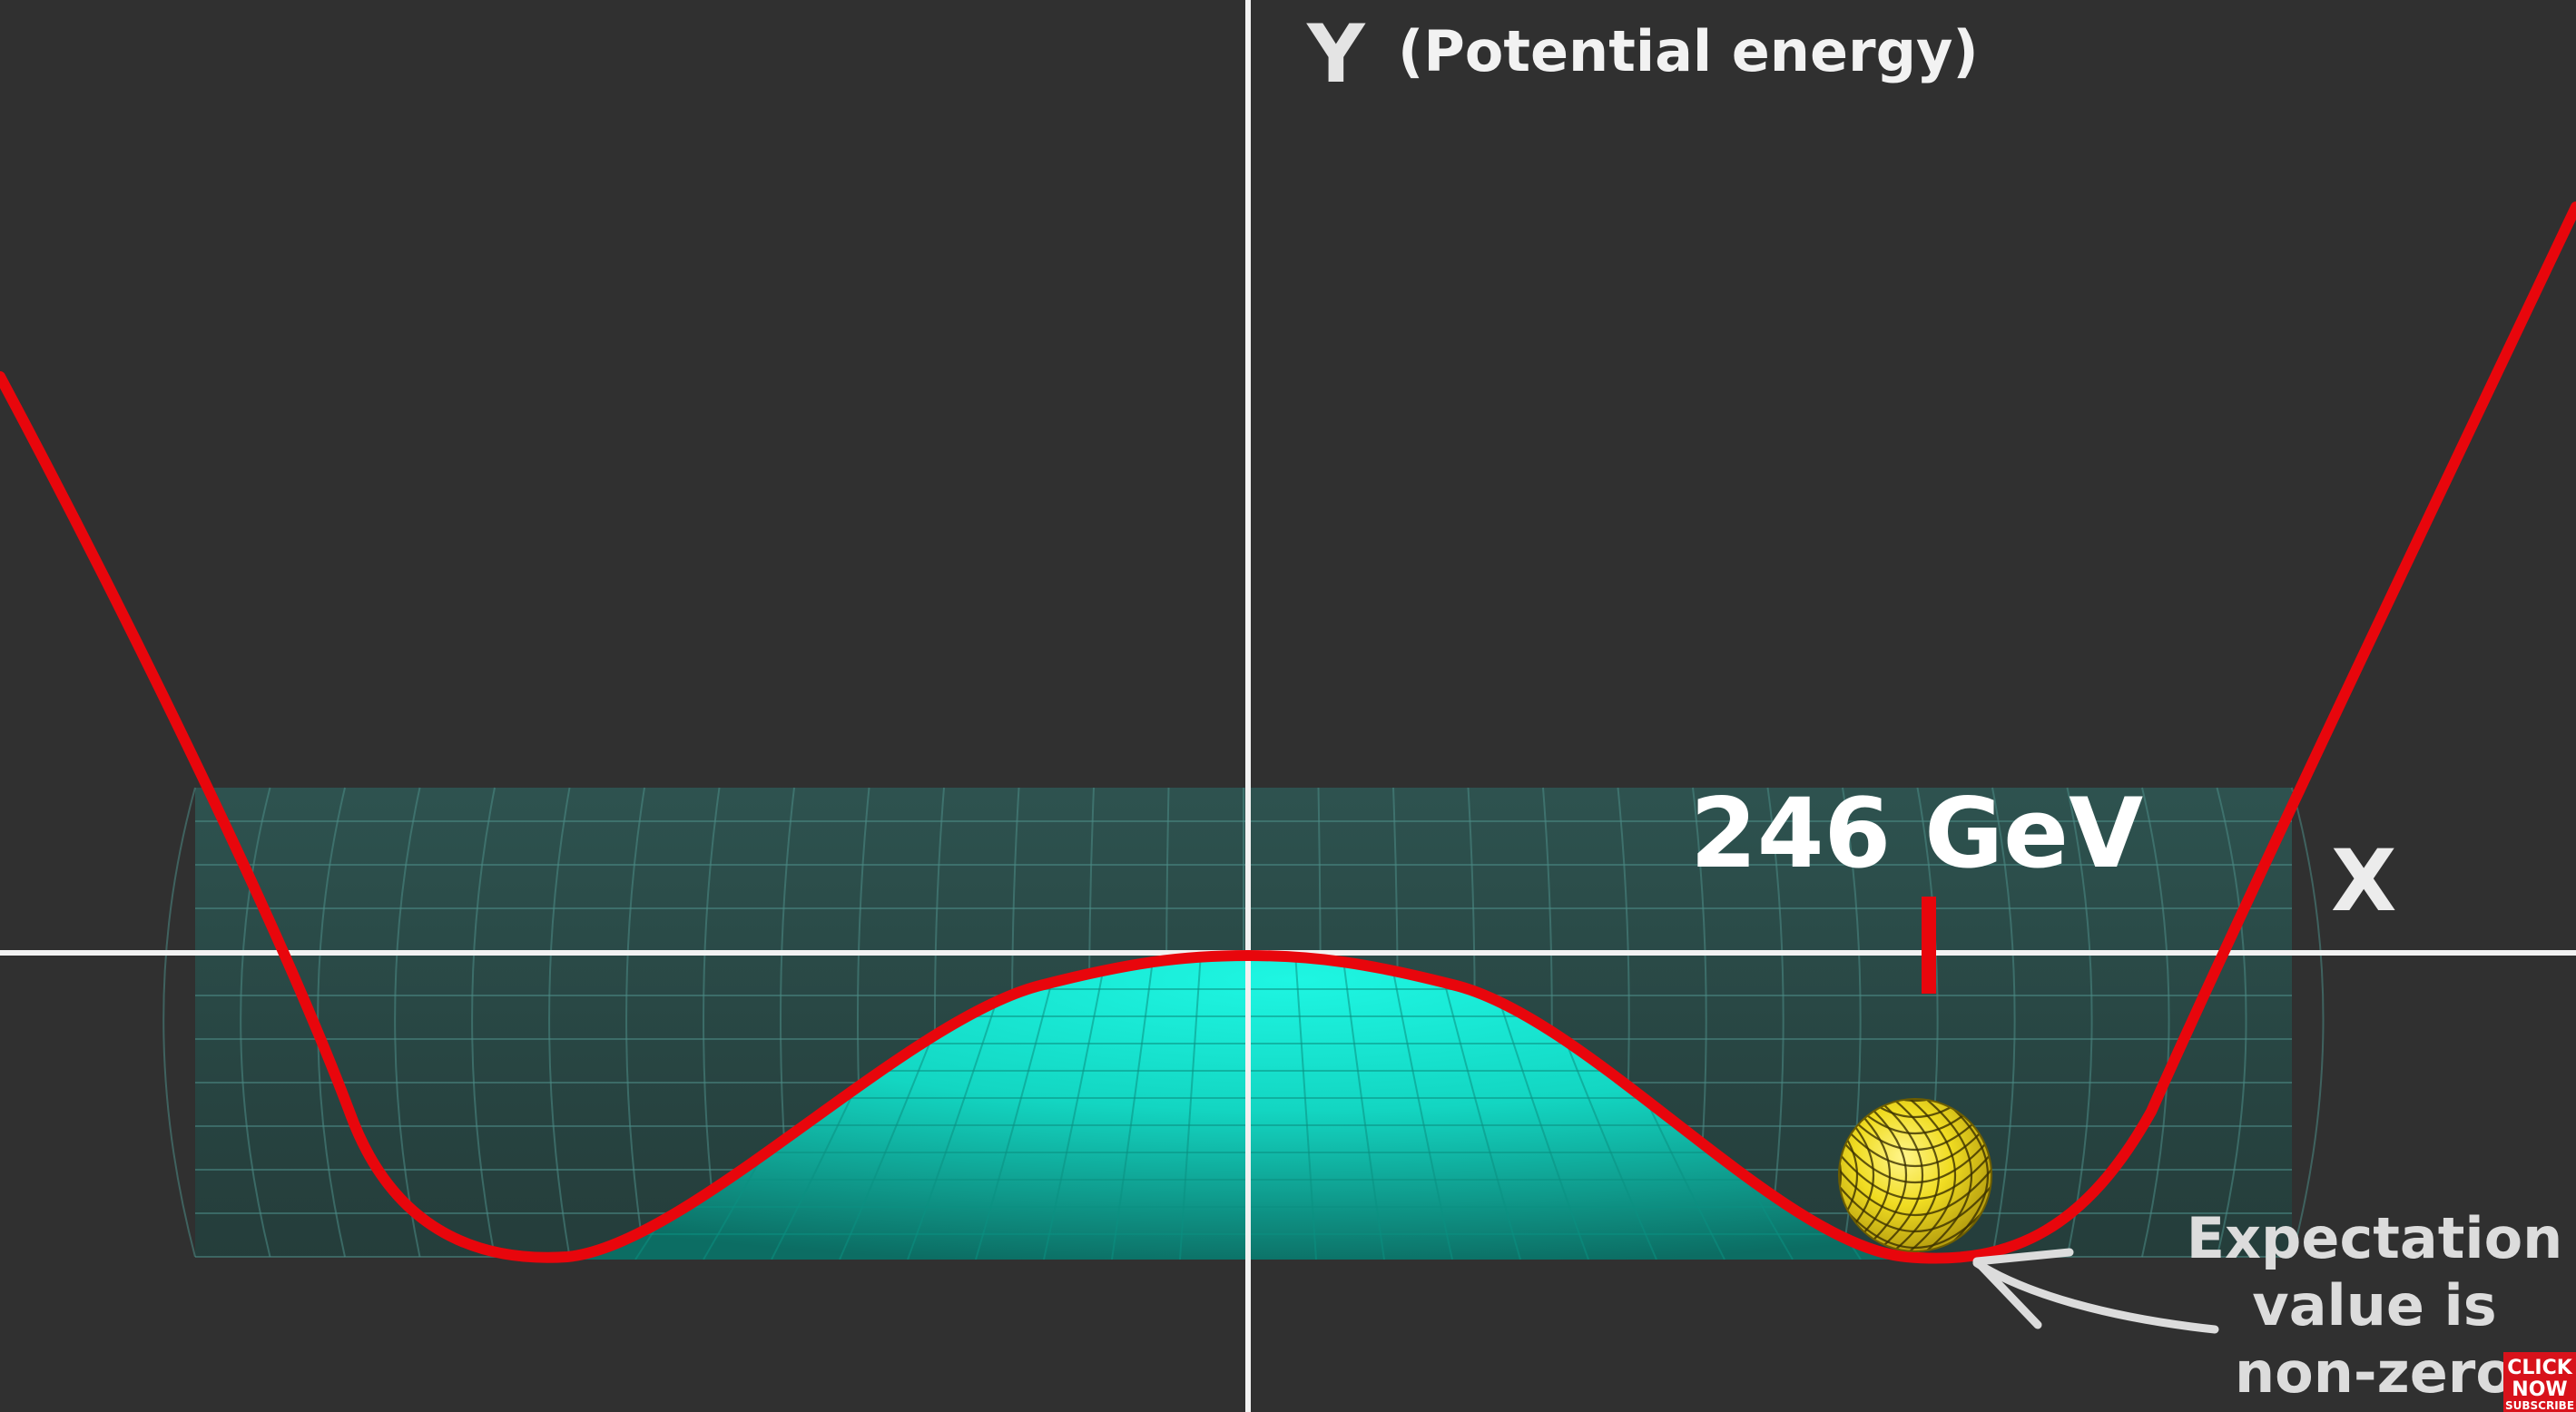 The width and height of the screenshot is (2576, 1412). What do you see at coordinates (2374, 1372) in the screenshot?
I see `annotation-line-3: non-zero` at bounding box center [2374, 1372].